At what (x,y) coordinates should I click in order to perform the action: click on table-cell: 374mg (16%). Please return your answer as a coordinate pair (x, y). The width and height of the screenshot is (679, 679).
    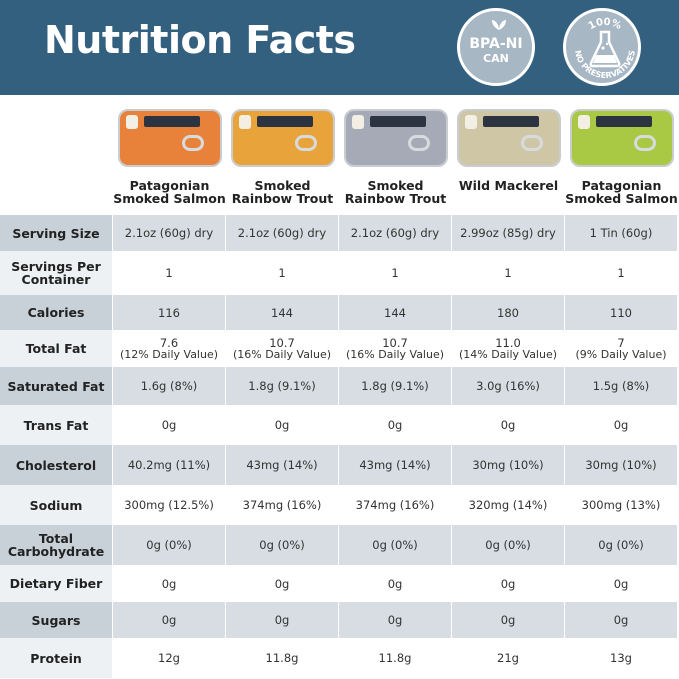
    Looking at the image, I should click on (395, 505).